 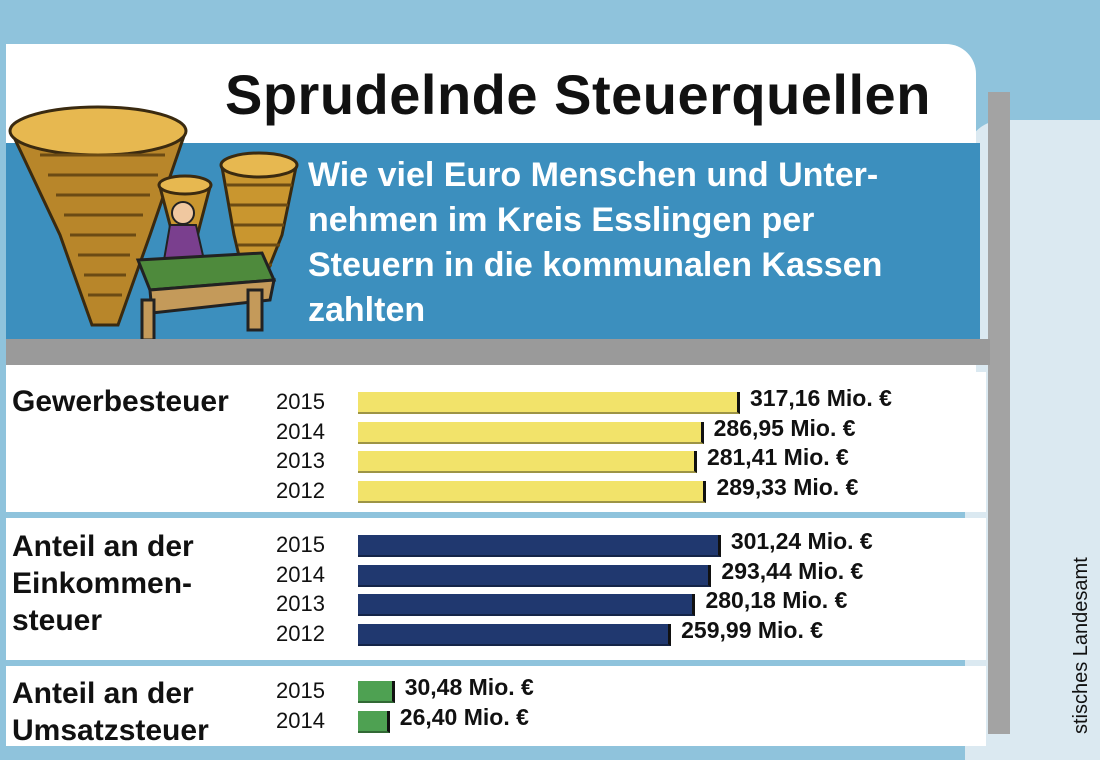 What do you see at coordinates (120, 401) in the screenshot?
I see `section-label: Gewerbesteuer` at bounding box center [120, 401].